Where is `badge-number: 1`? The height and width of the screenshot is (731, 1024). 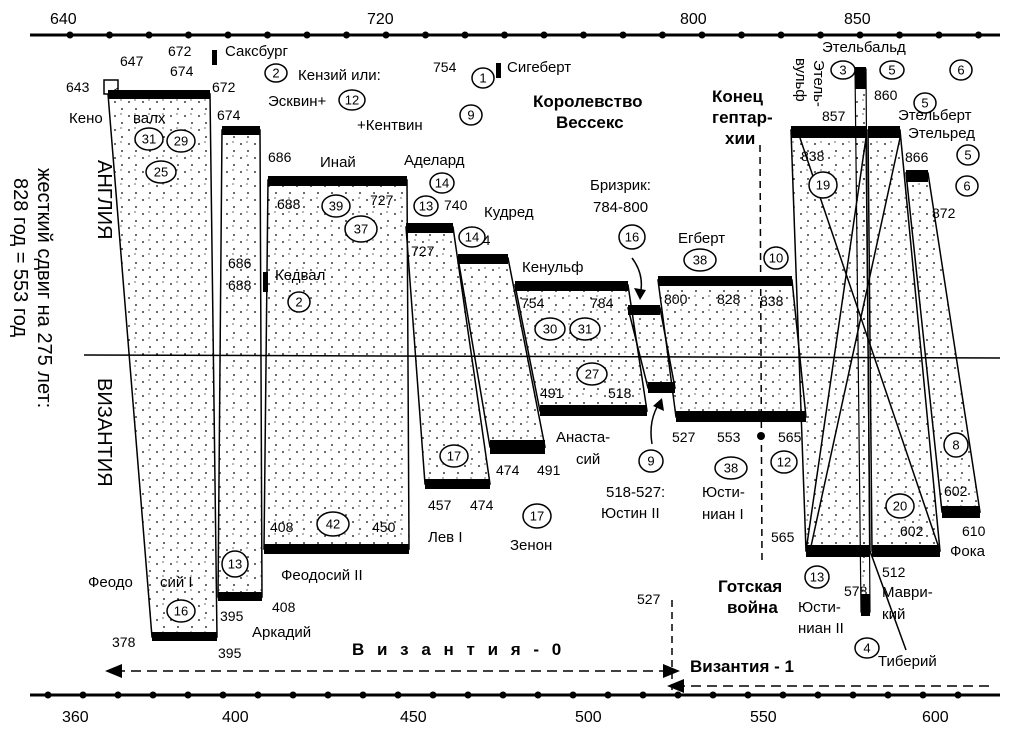
badge-number: 1 is located at coordinates (482, 78).